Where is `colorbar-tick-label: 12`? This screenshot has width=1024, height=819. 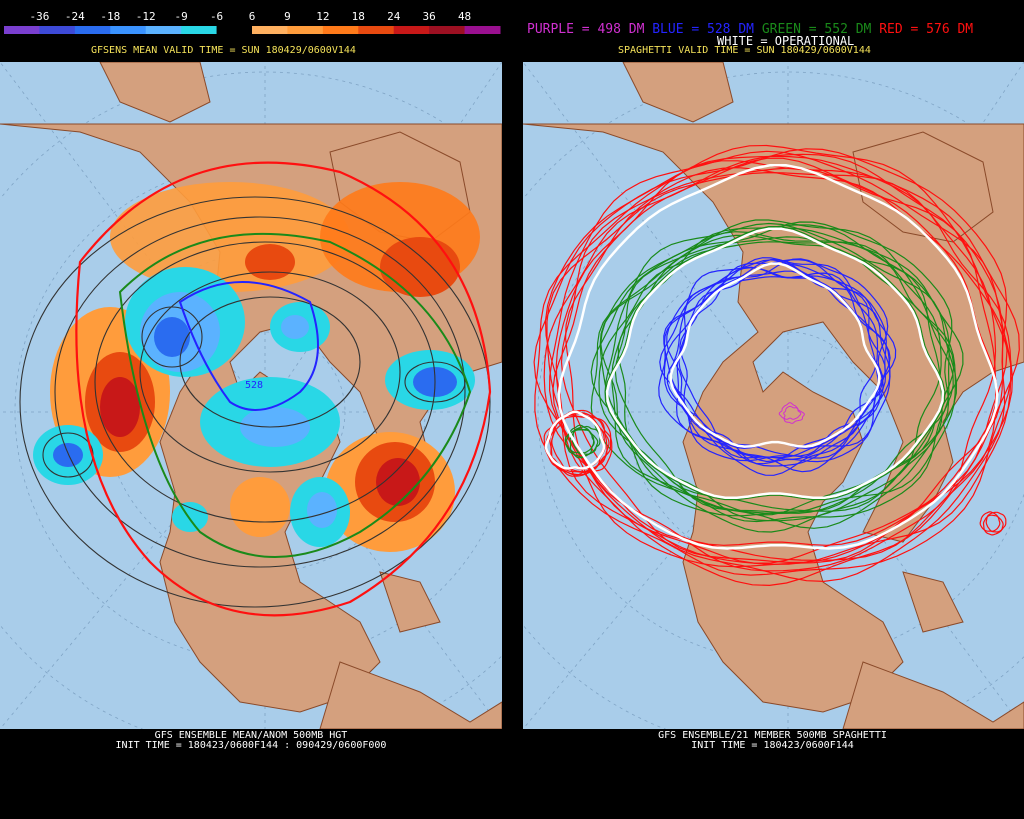
colorbar-tick-label: 12 is located at coordinates (322, 16).